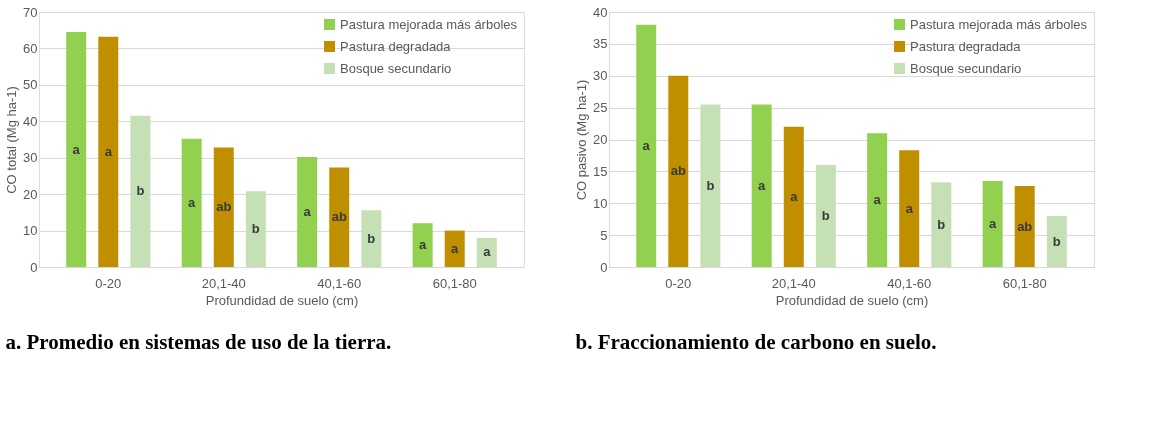  What do you see at coordinates (30, 48) in the screenshot?
I see `y-tick-label: 60` at bounding box center [30, 48].